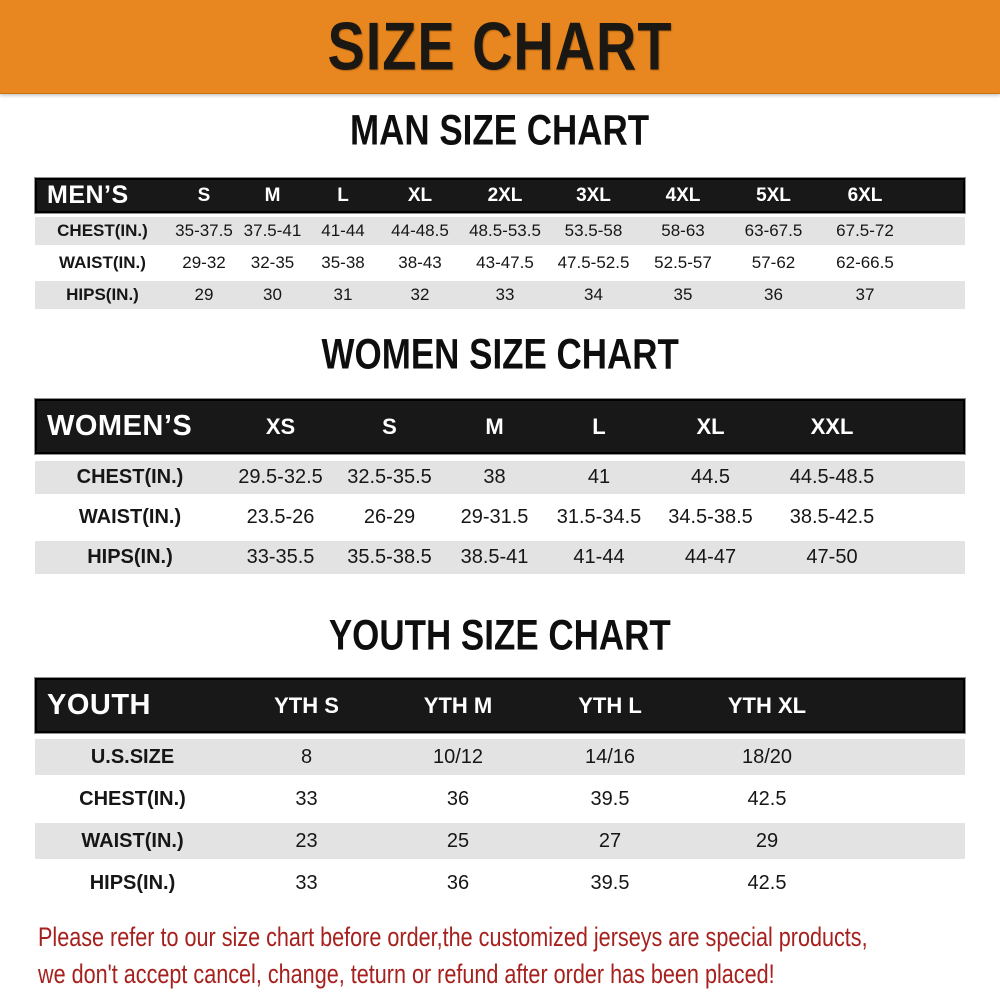 This screenshot has height=1000, width=1000. Describe the element at coordinates (865, 230) in the screenshot. I see `size-cell: 67.5-72` at that location.